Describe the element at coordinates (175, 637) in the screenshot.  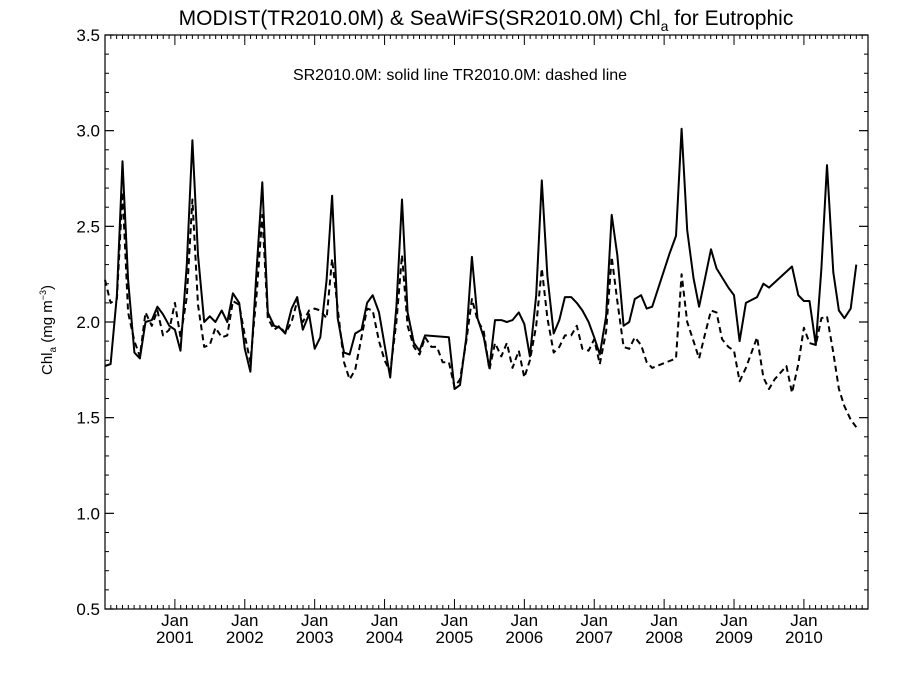
I see `x-tick-year-label: 2001` at that location.